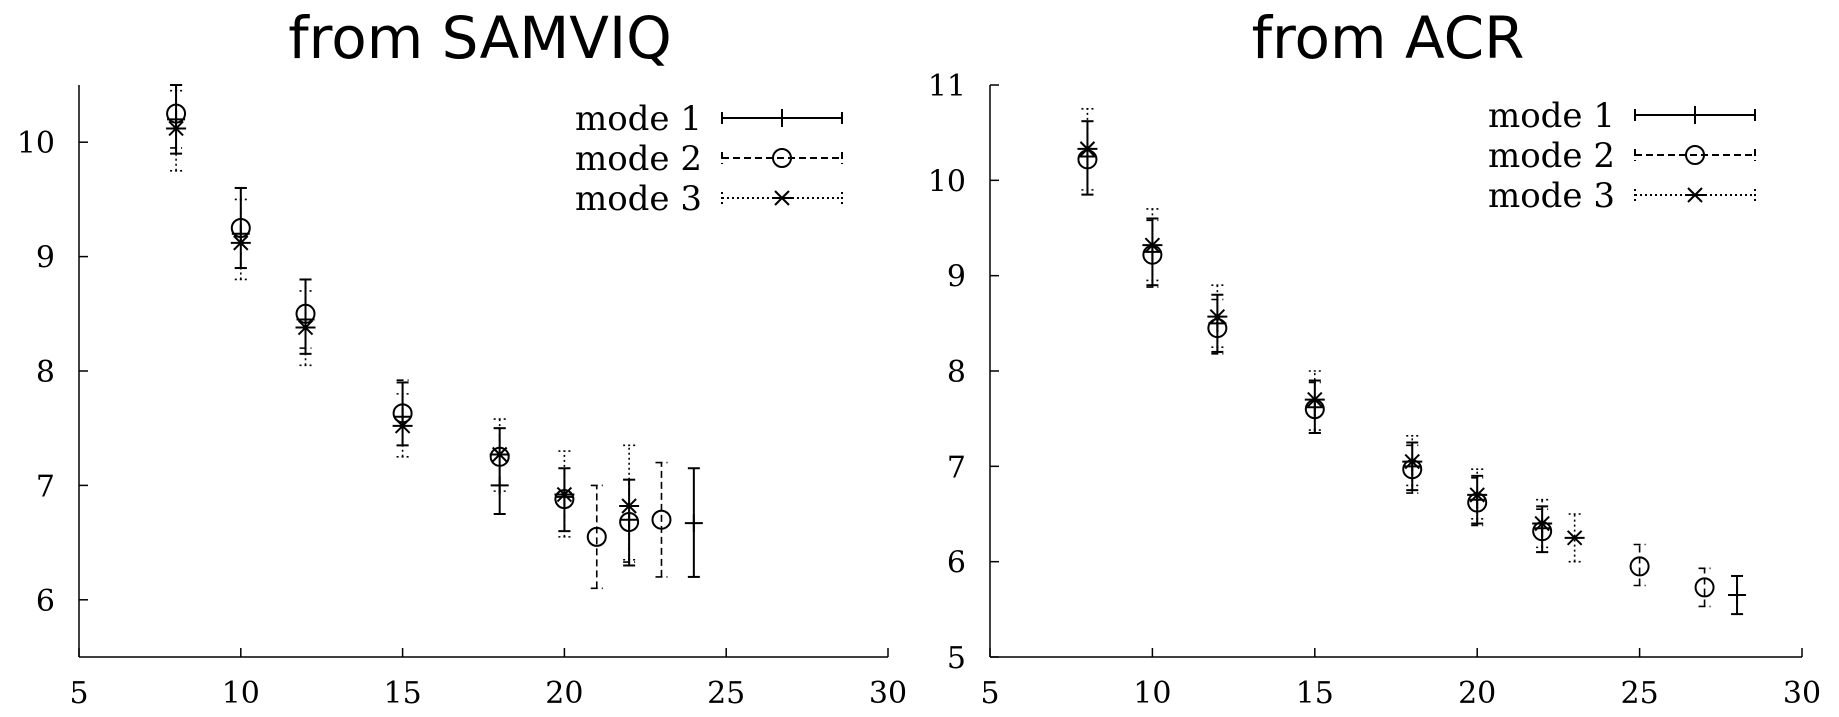 This screenshot has height=717, width=1839. Describe the element at coordinates (947, 86) in the screenshot. I see `y-tick-label: 11` at that location.